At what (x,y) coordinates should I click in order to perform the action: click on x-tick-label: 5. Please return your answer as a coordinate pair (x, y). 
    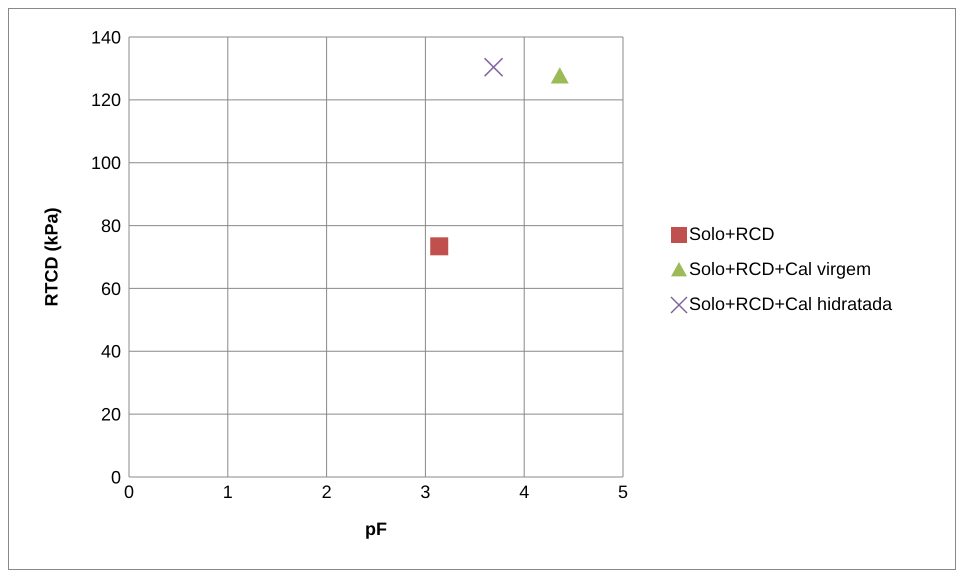
    Looking at the image, I should click on (623, 492).